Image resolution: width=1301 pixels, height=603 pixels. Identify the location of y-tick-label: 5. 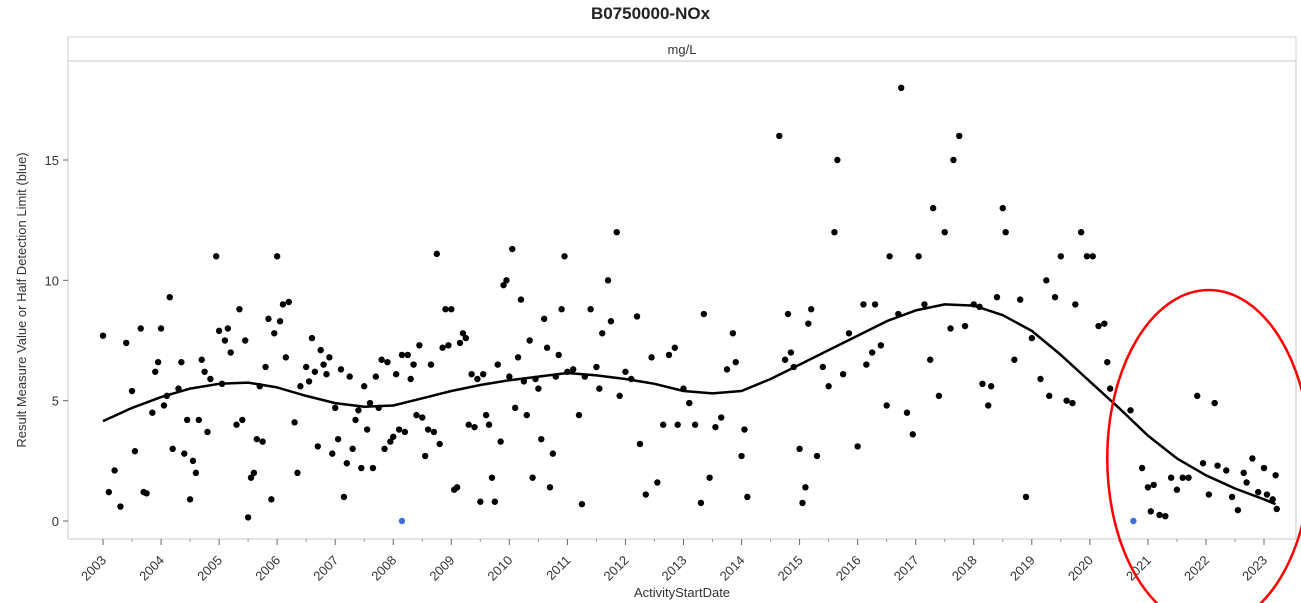
(55, 401).